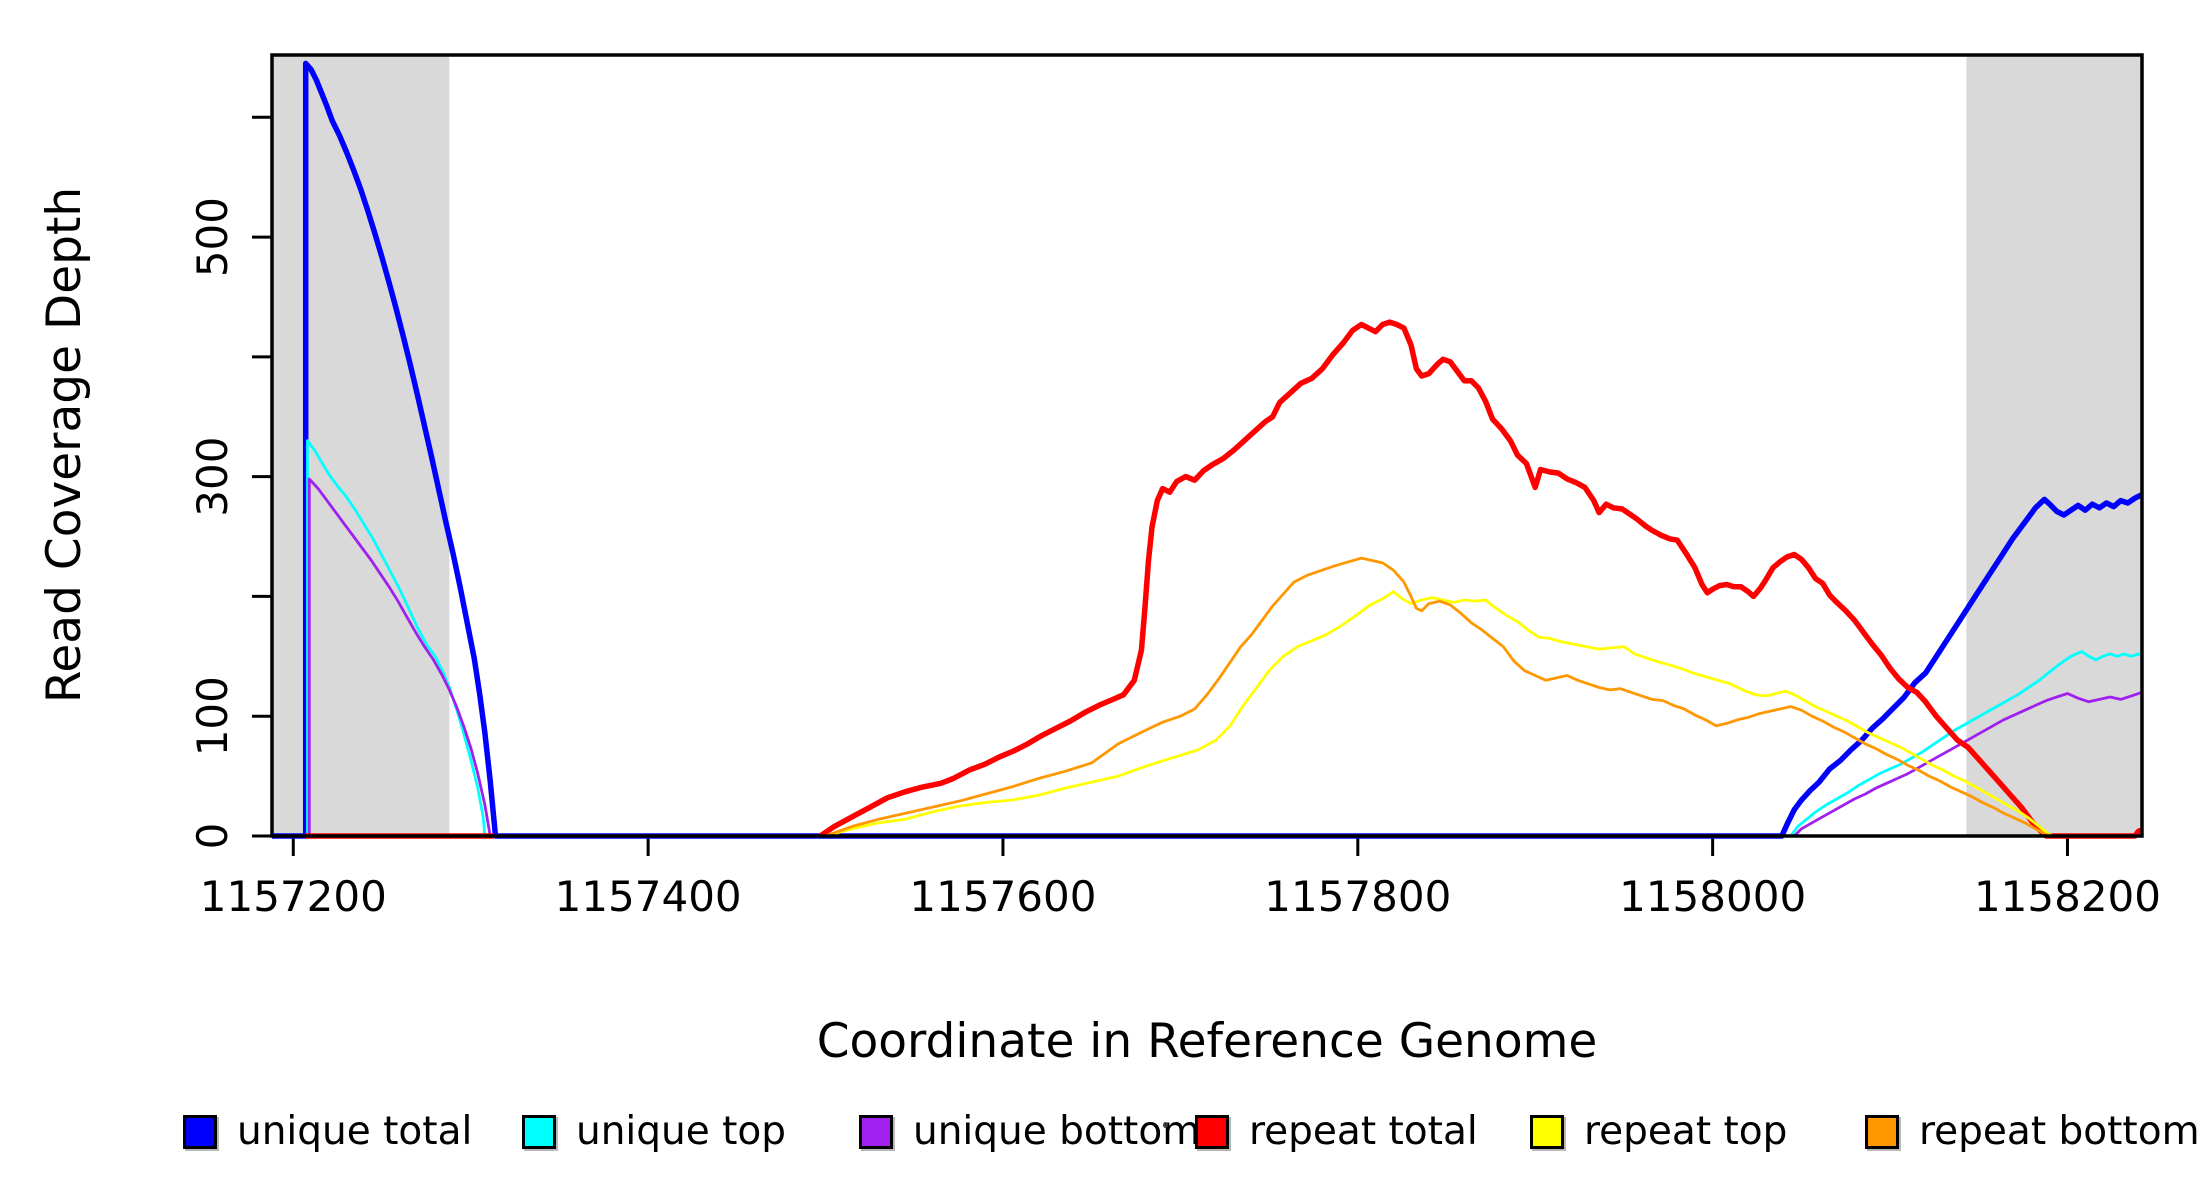 The image size is (2200, 1200). What do you see at coordinates (200, 1132) in the screenshot?
I see `legend-swatch-unique-total` at bounding box center [200, 1132].